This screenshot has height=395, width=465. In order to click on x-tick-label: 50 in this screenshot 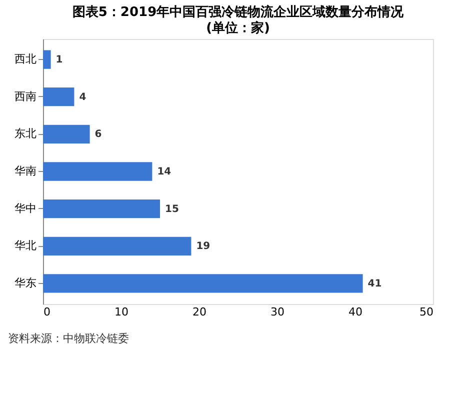, I will do `click(427, 312)`.